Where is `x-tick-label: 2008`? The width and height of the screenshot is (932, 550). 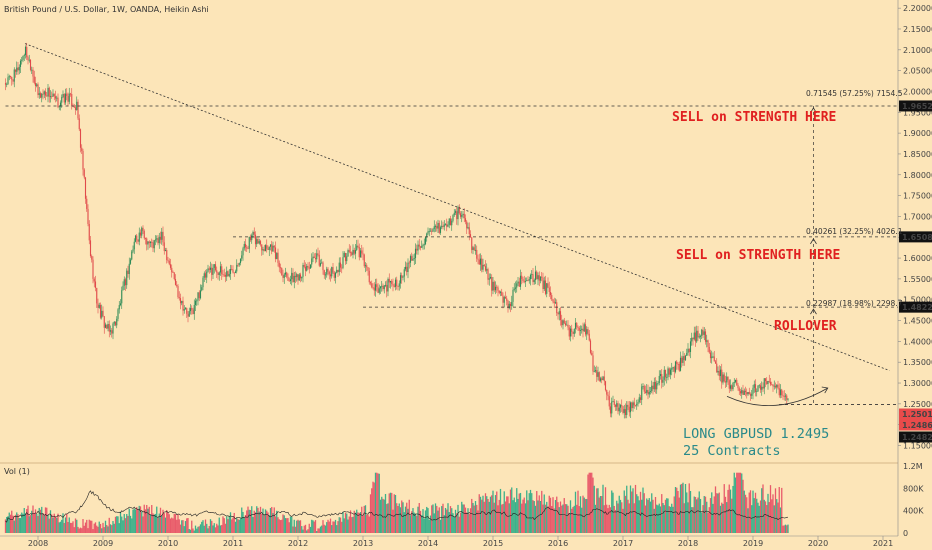 x-tick-label: 2008 is located at coordinates (38, 543).